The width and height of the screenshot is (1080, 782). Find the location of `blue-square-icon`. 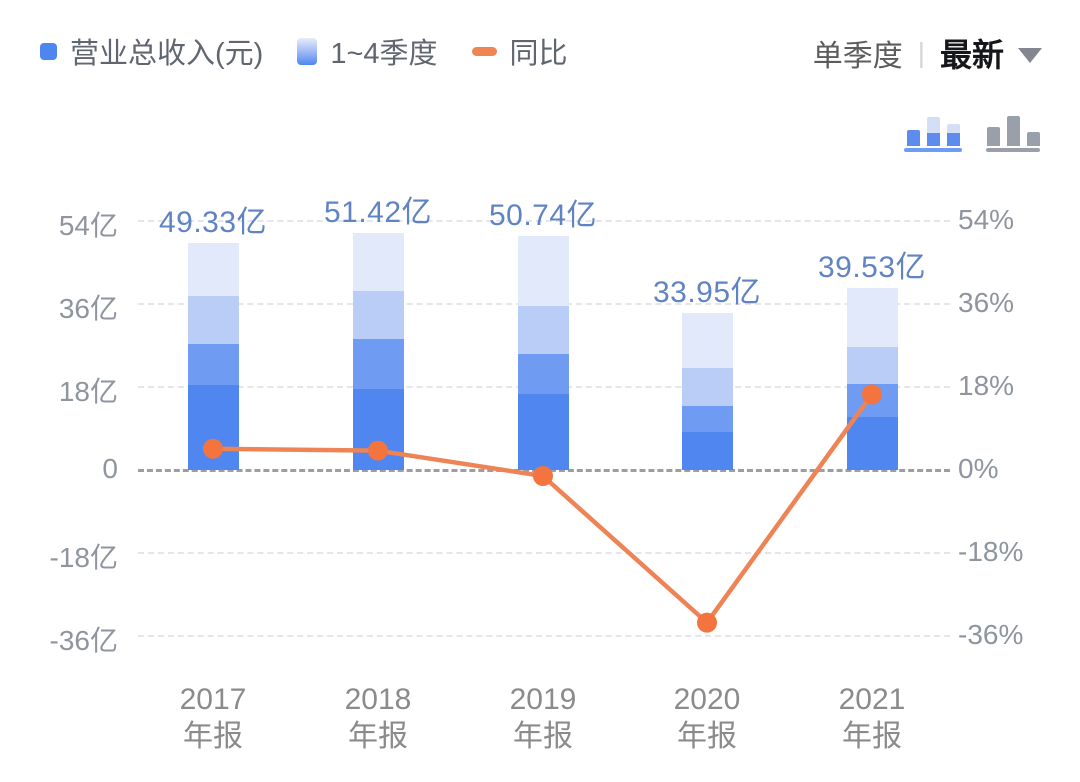

blue-square-icon is located at coordinates (48, 51).